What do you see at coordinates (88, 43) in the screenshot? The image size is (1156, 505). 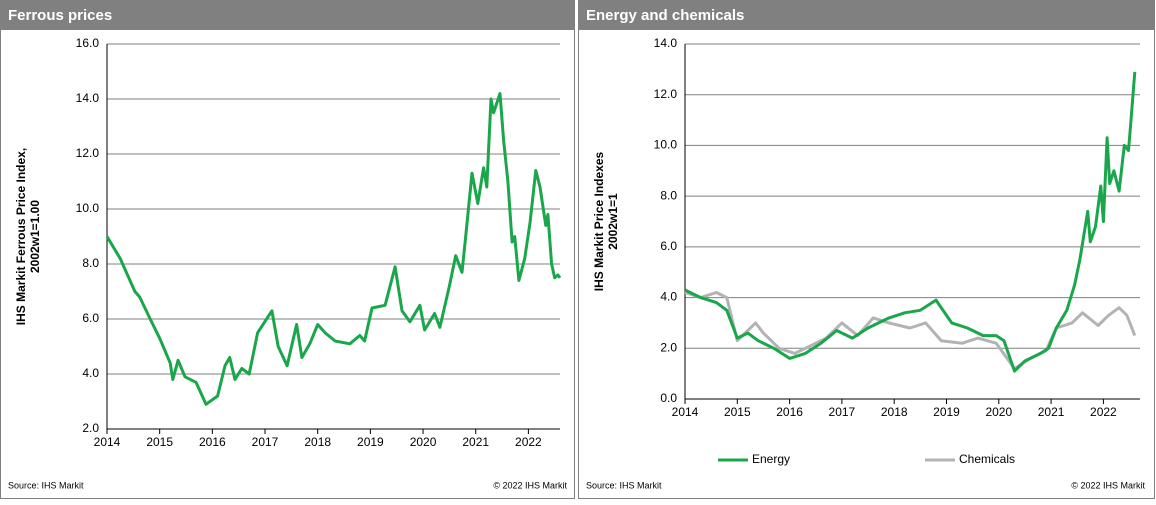 I see `y-tick-label: 16.0` at bounding box center [88, 43].